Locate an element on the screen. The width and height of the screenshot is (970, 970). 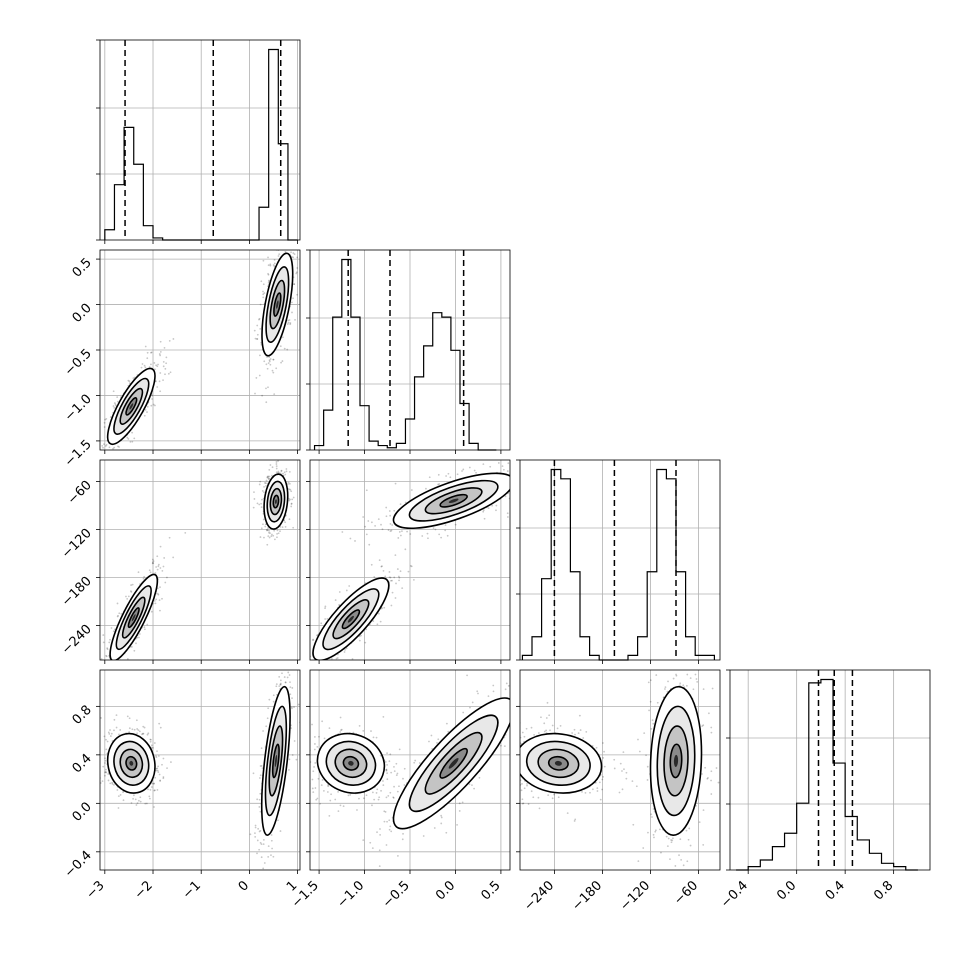
sample-cloud is located at coordinates (443, 765).